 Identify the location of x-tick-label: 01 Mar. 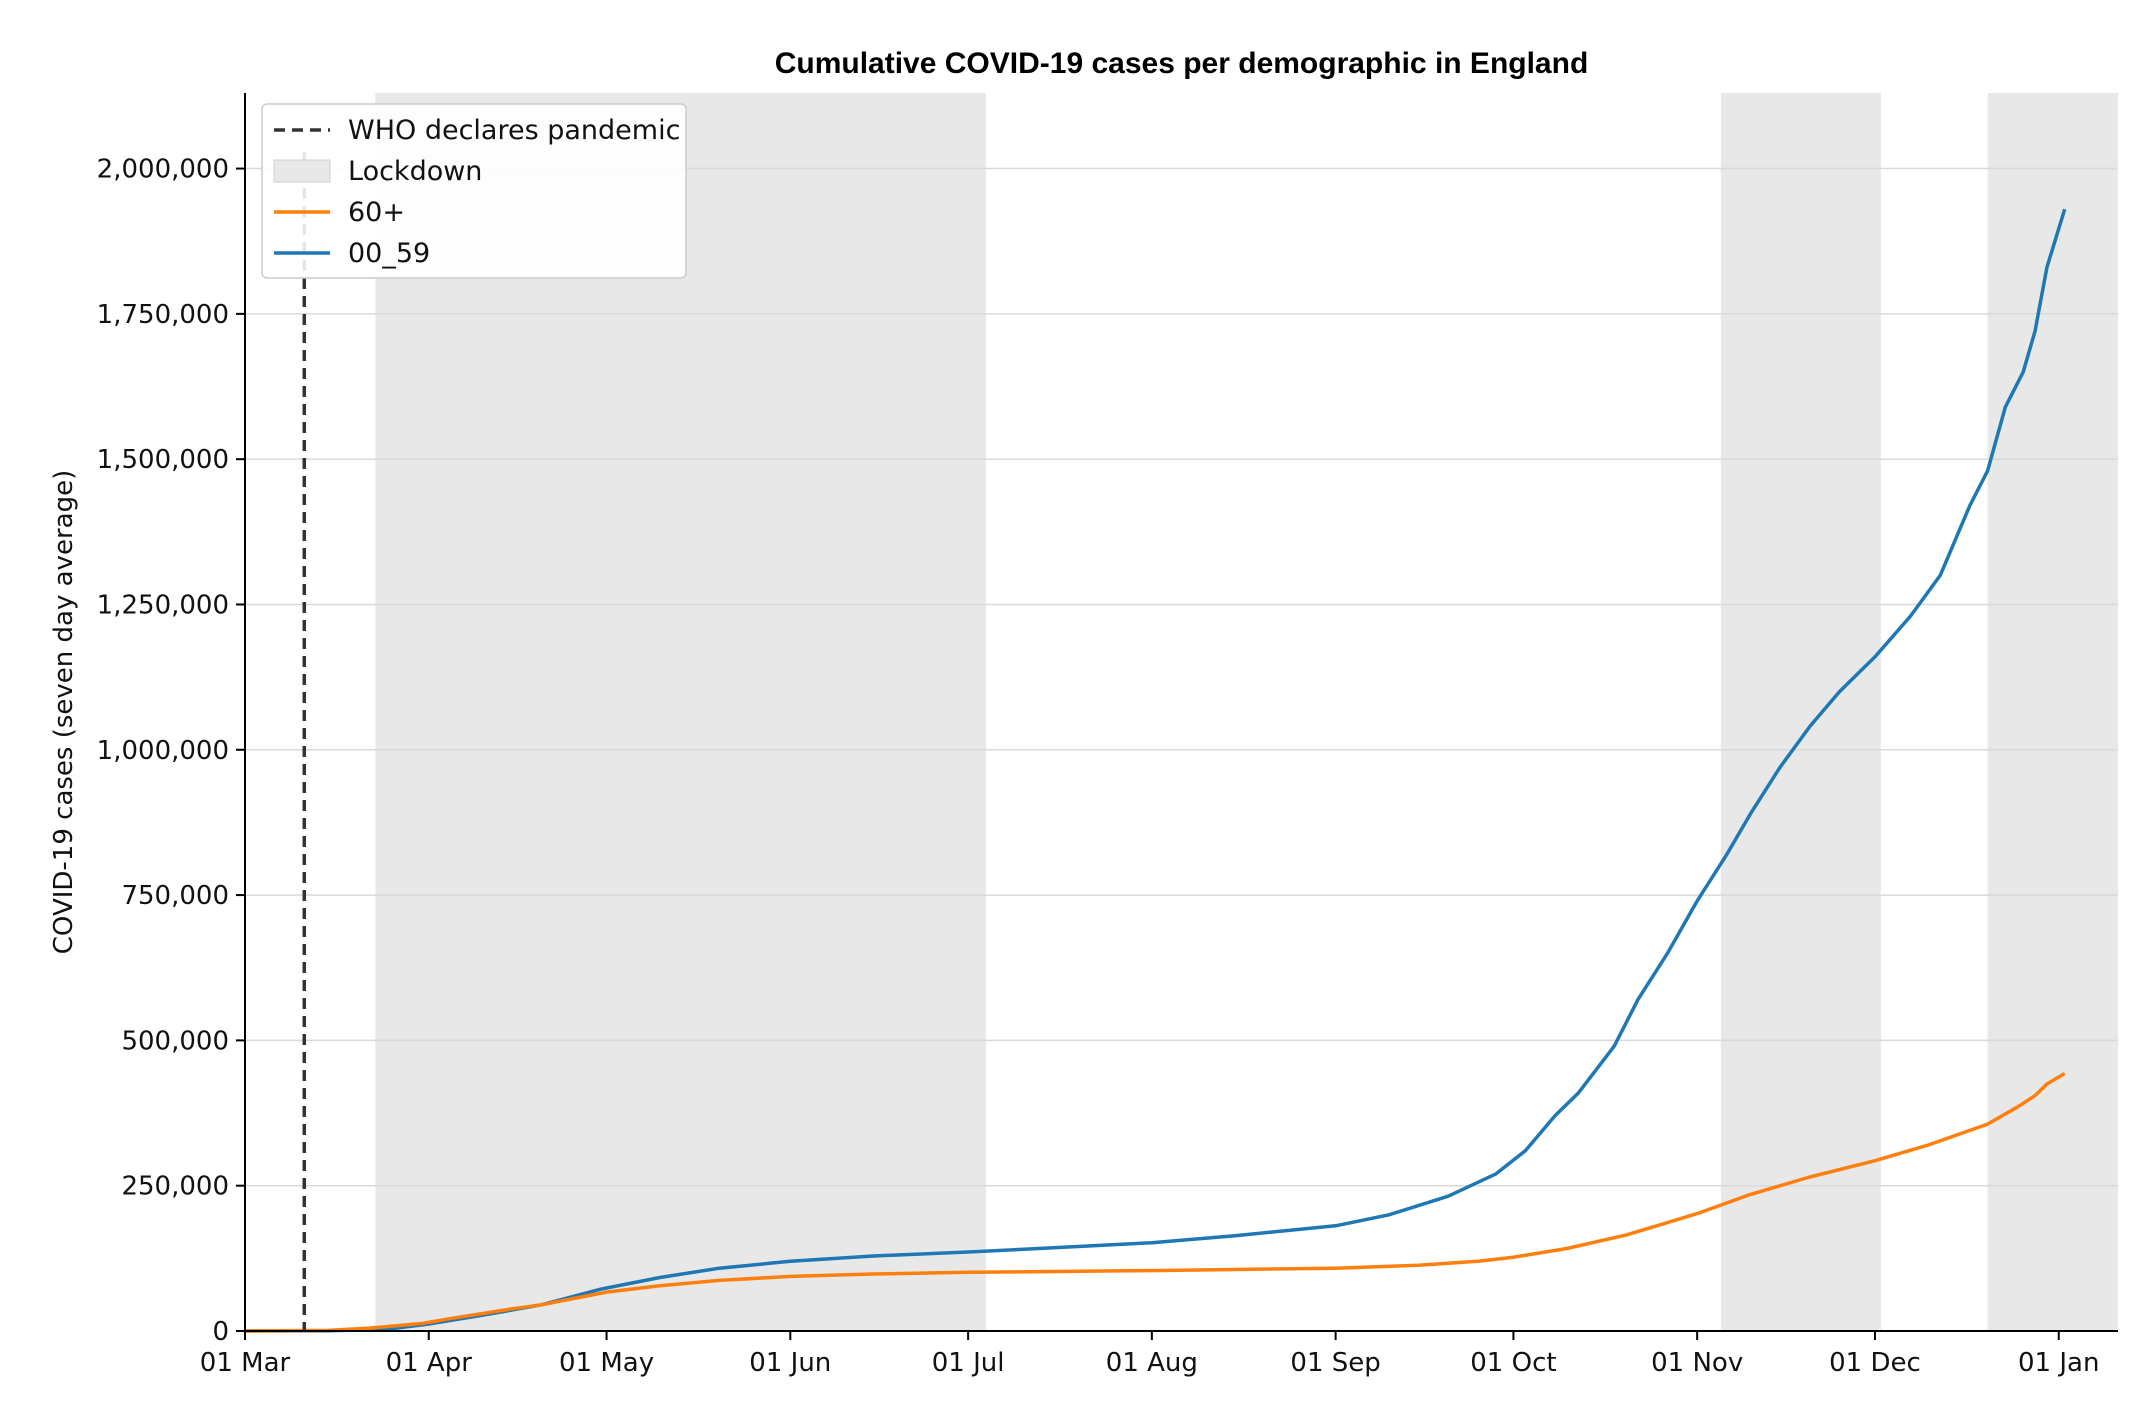
(245, 1363).